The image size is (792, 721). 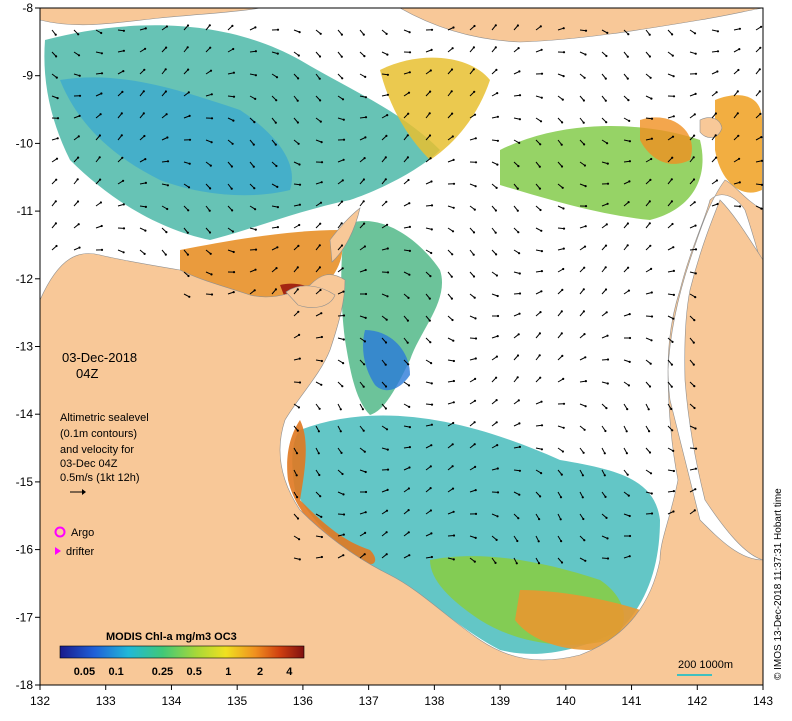 What do you see at coordinates (99, 478) in the screenshot?
I see `legend-line-5: 0.5m/s (1kt 12h)` at bounding box center [99, 478].